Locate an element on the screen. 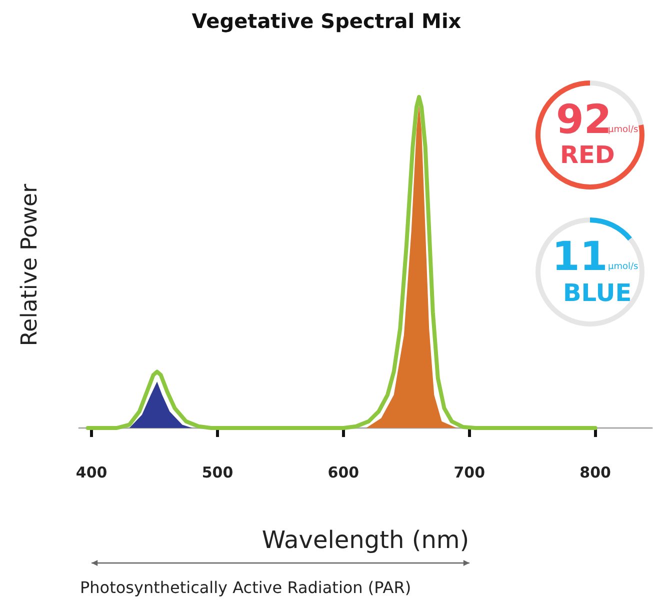 The image size is (653, 607). x-tick-label: 500 is located at coordinates (218, 473).